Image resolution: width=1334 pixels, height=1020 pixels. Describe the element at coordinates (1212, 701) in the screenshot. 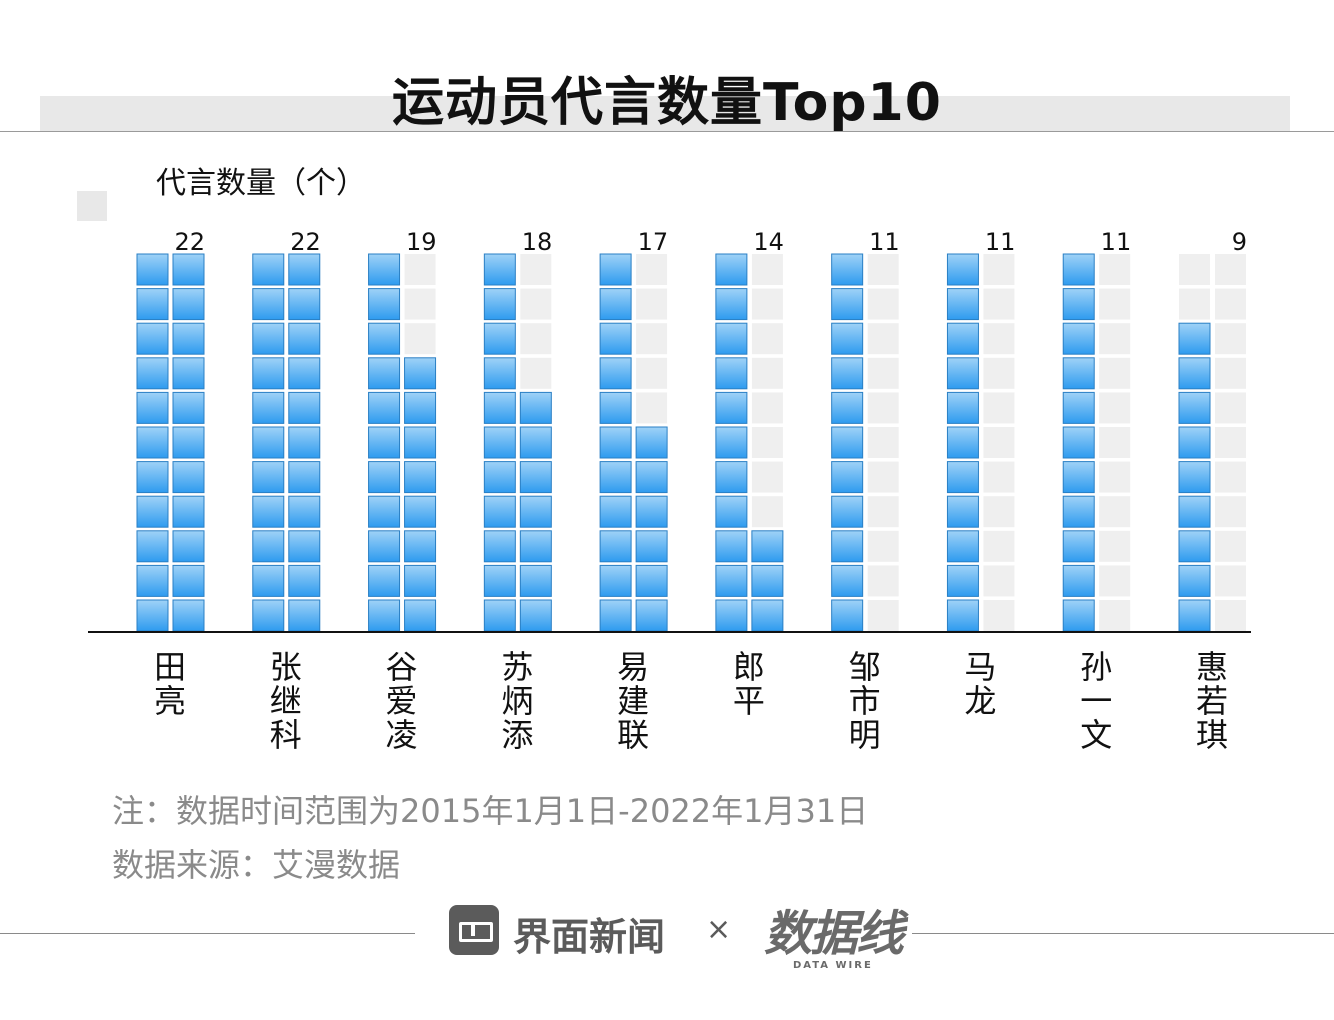

I see `category-label: 惠若琪` at that location.